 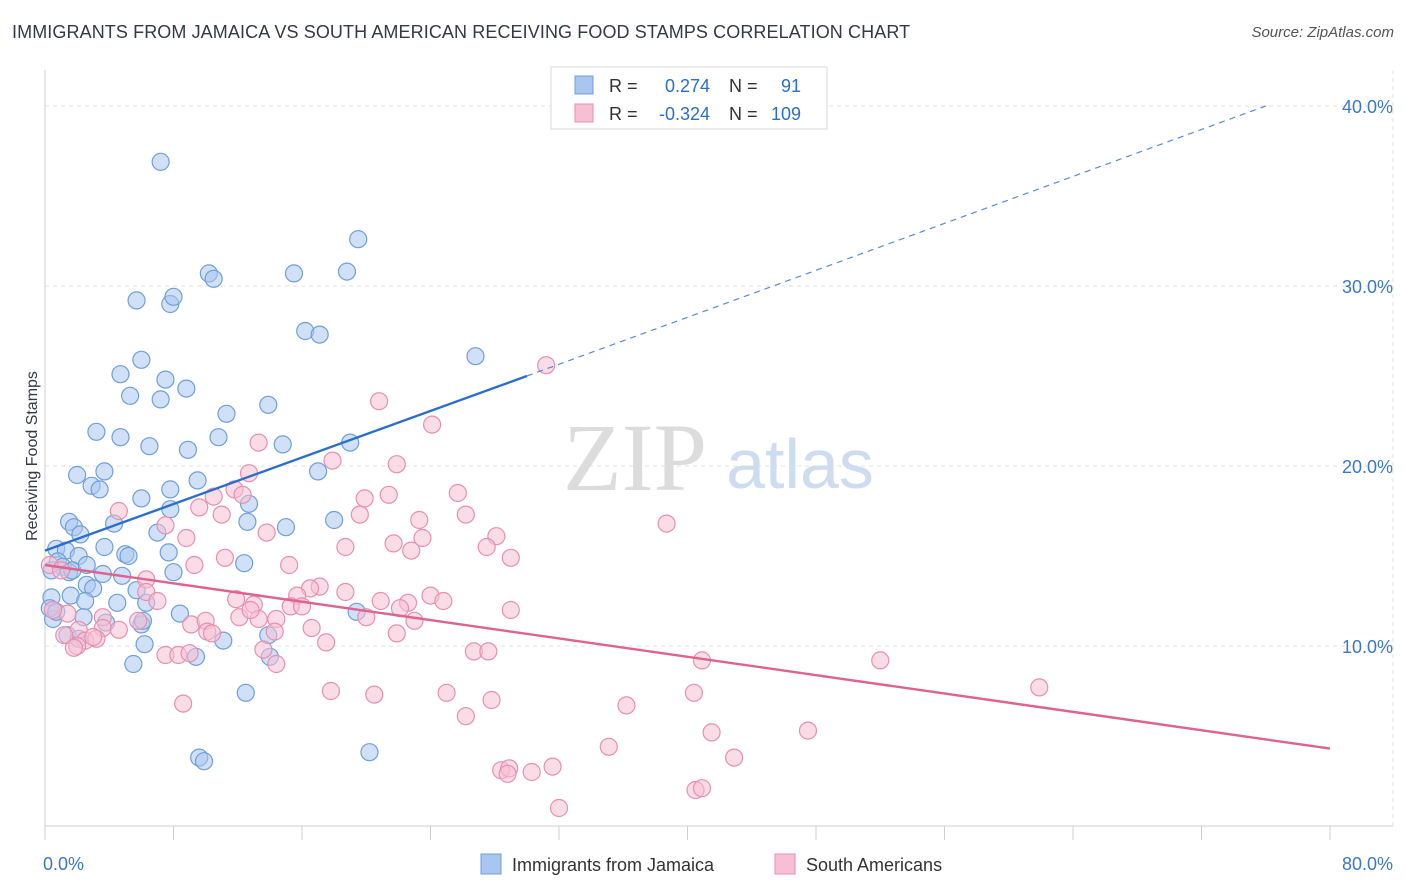 What do you see at coordinates (1367, 287) in the screenshot?
I see `y-tick-label-2: 30.0%` at bounding box center [1367, 287].